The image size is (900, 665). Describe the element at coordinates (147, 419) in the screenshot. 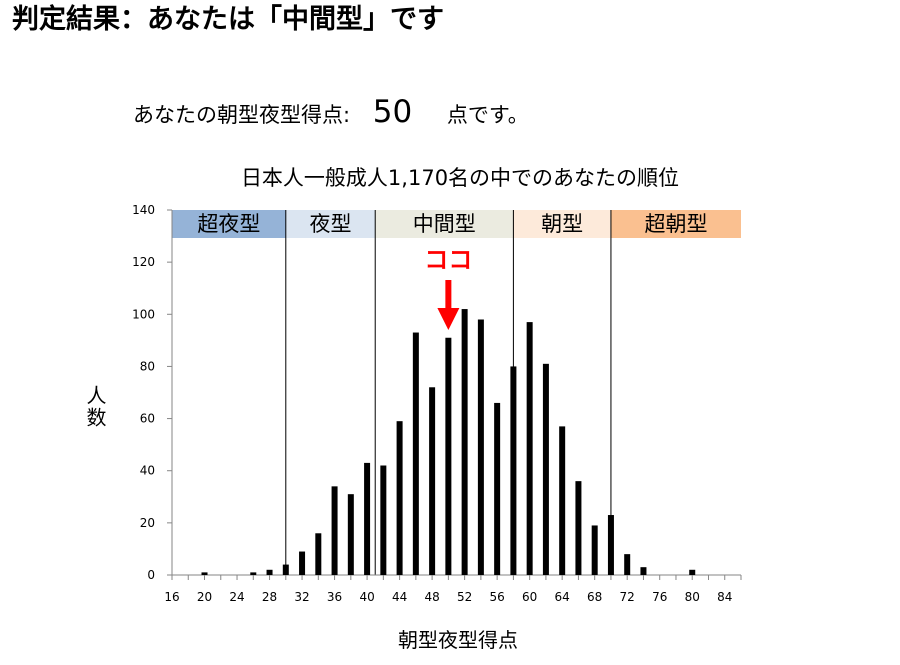

I see `y-tick-label: 60` at that location.